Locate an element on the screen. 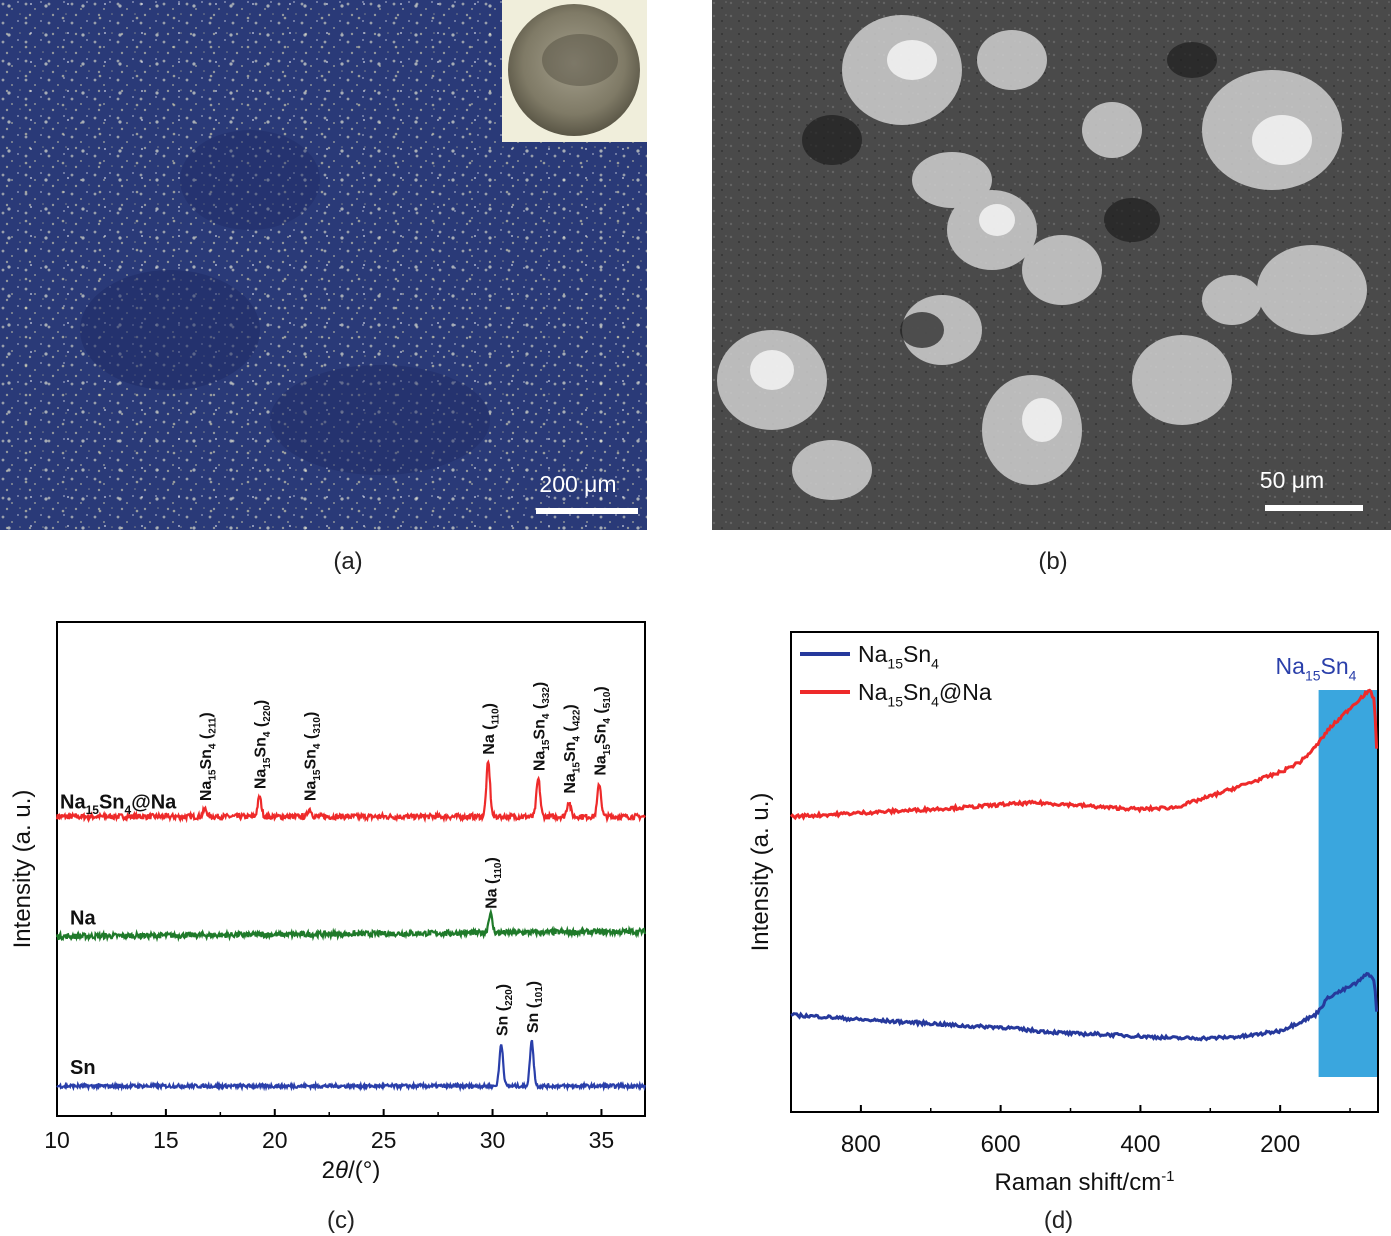  peak-label-c: Na15Sn4 (332) is located at coordinates (541, 726).